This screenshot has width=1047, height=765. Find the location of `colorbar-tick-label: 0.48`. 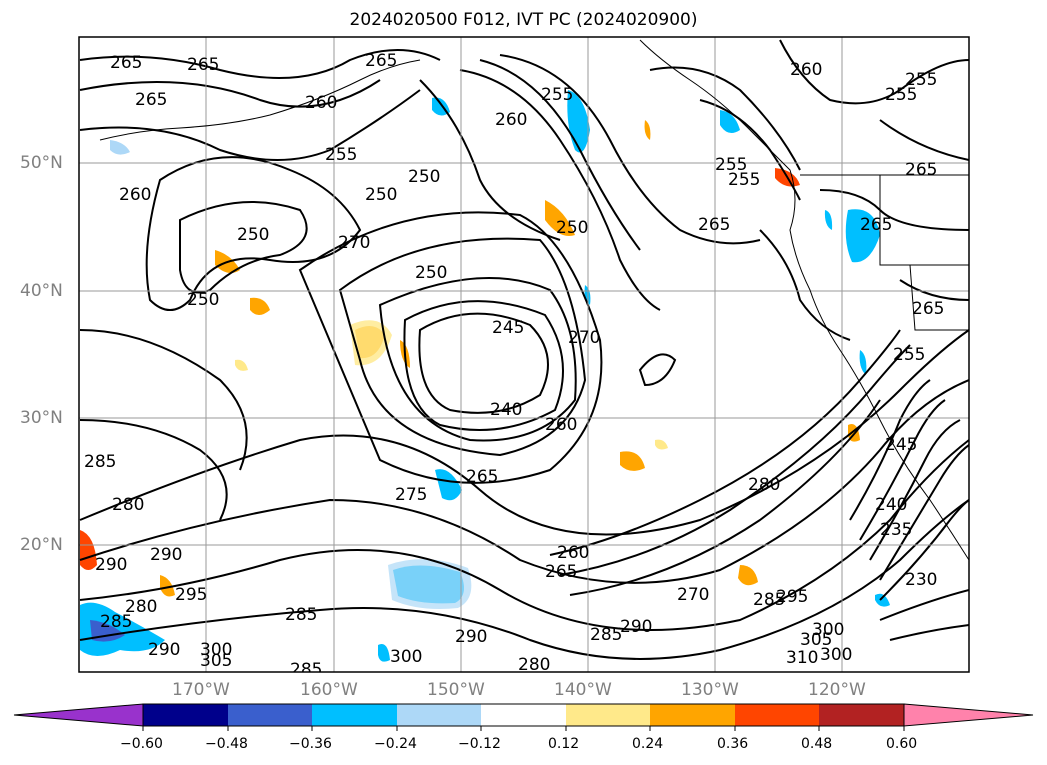

colorbar-tick-label: 0.48 is located at coordinates (817, 744).